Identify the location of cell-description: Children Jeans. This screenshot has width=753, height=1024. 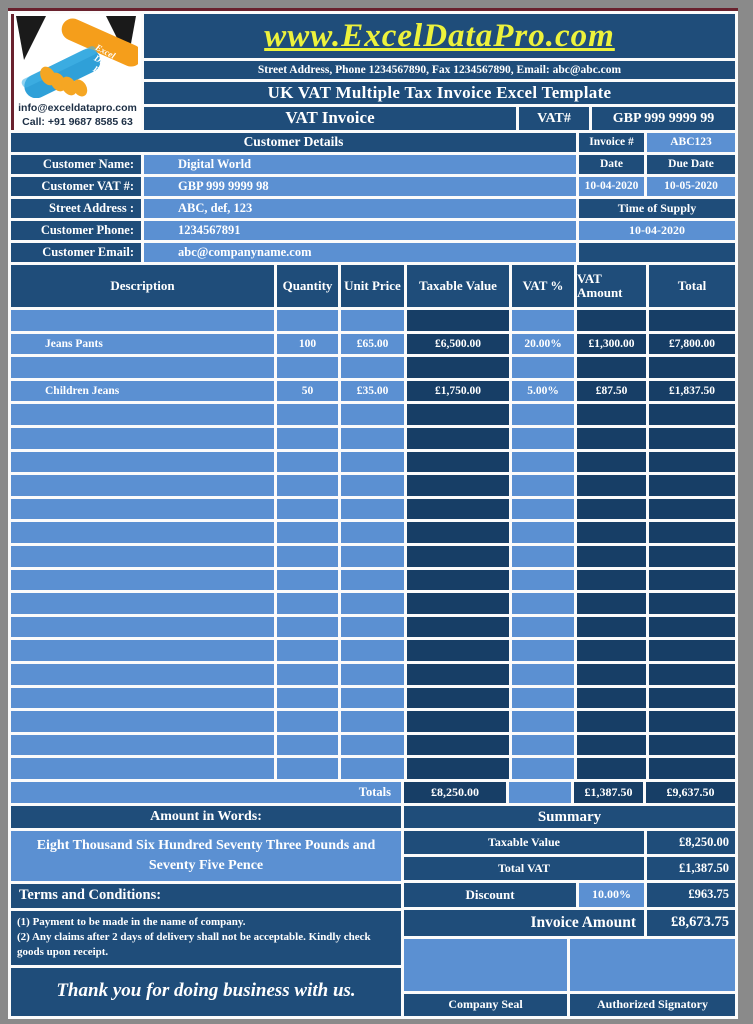
(142, 391).